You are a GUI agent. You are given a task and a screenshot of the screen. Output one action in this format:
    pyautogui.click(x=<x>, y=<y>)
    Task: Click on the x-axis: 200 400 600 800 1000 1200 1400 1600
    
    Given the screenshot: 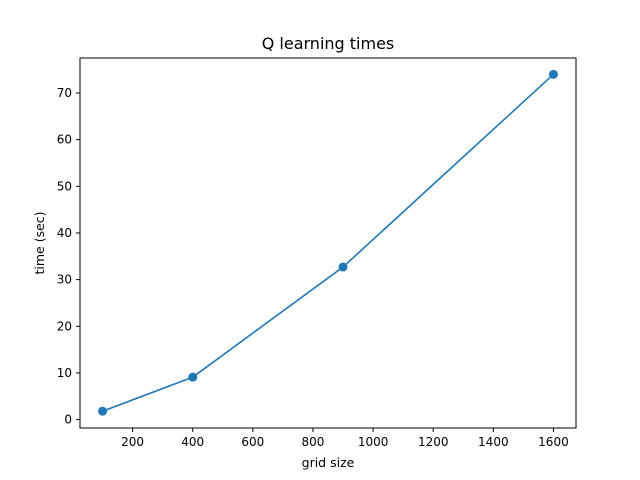 What is the action you would take?
    pyautogui.click(x=345, y=438)
    